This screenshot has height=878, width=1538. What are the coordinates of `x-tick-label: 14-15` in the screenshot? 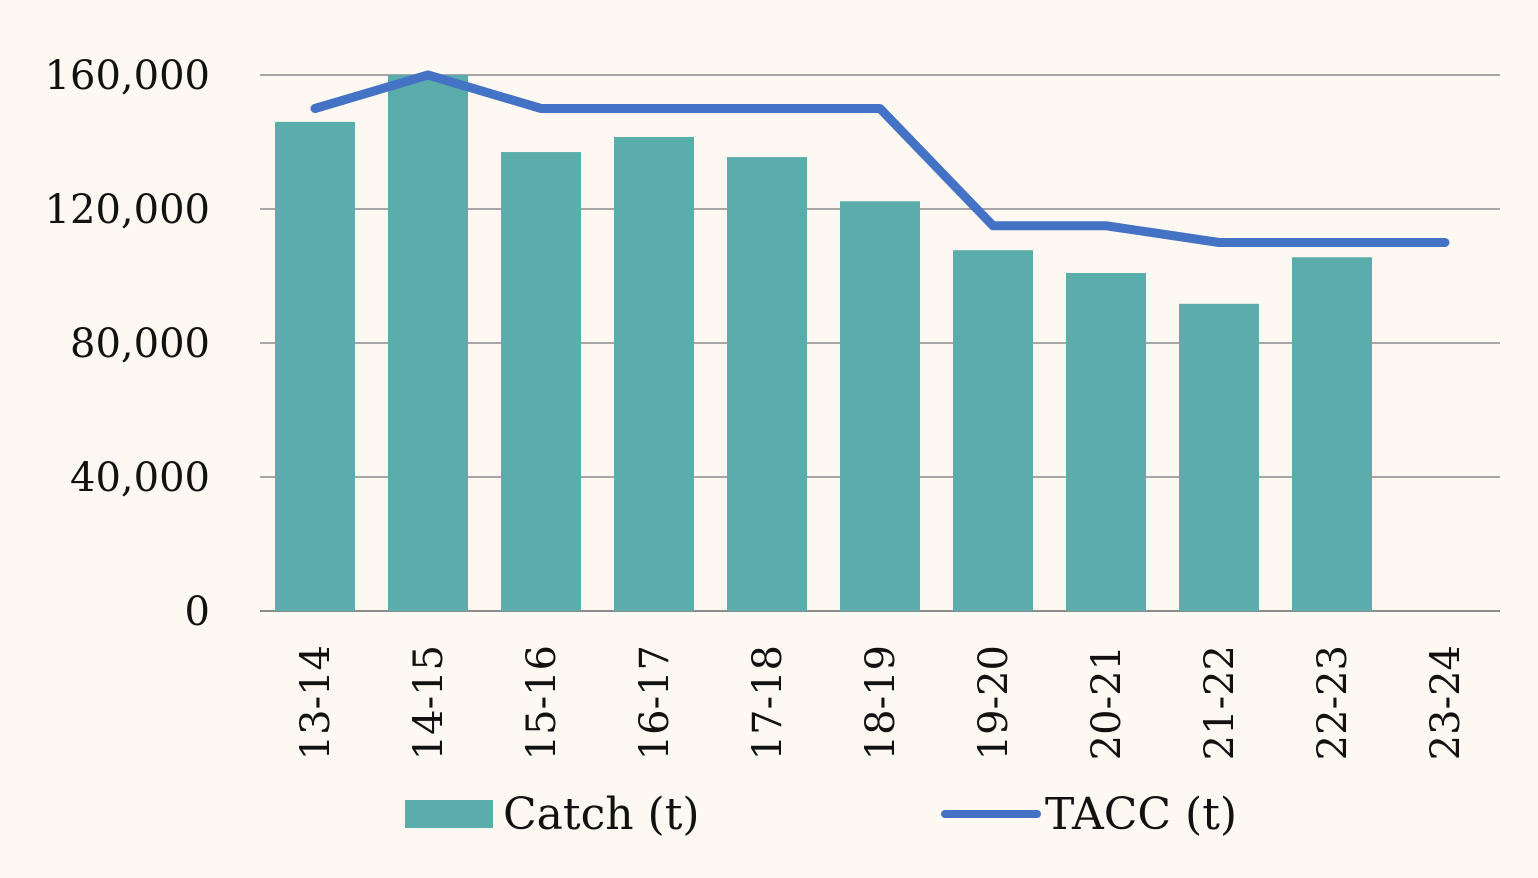 It's located at (429, 702).